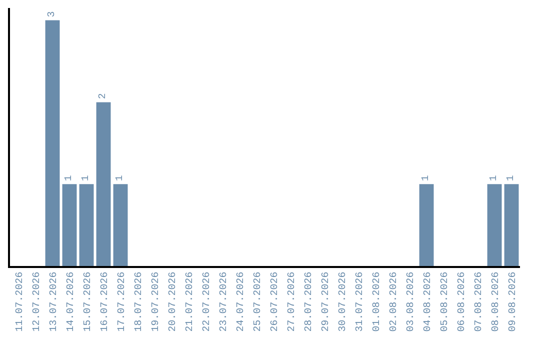 The height and width of the screenshot is (340, 540). Describe the element at coordinates (207, 302) in the screenshot. I see `x-tick-label: 22.07.2026` at that location.